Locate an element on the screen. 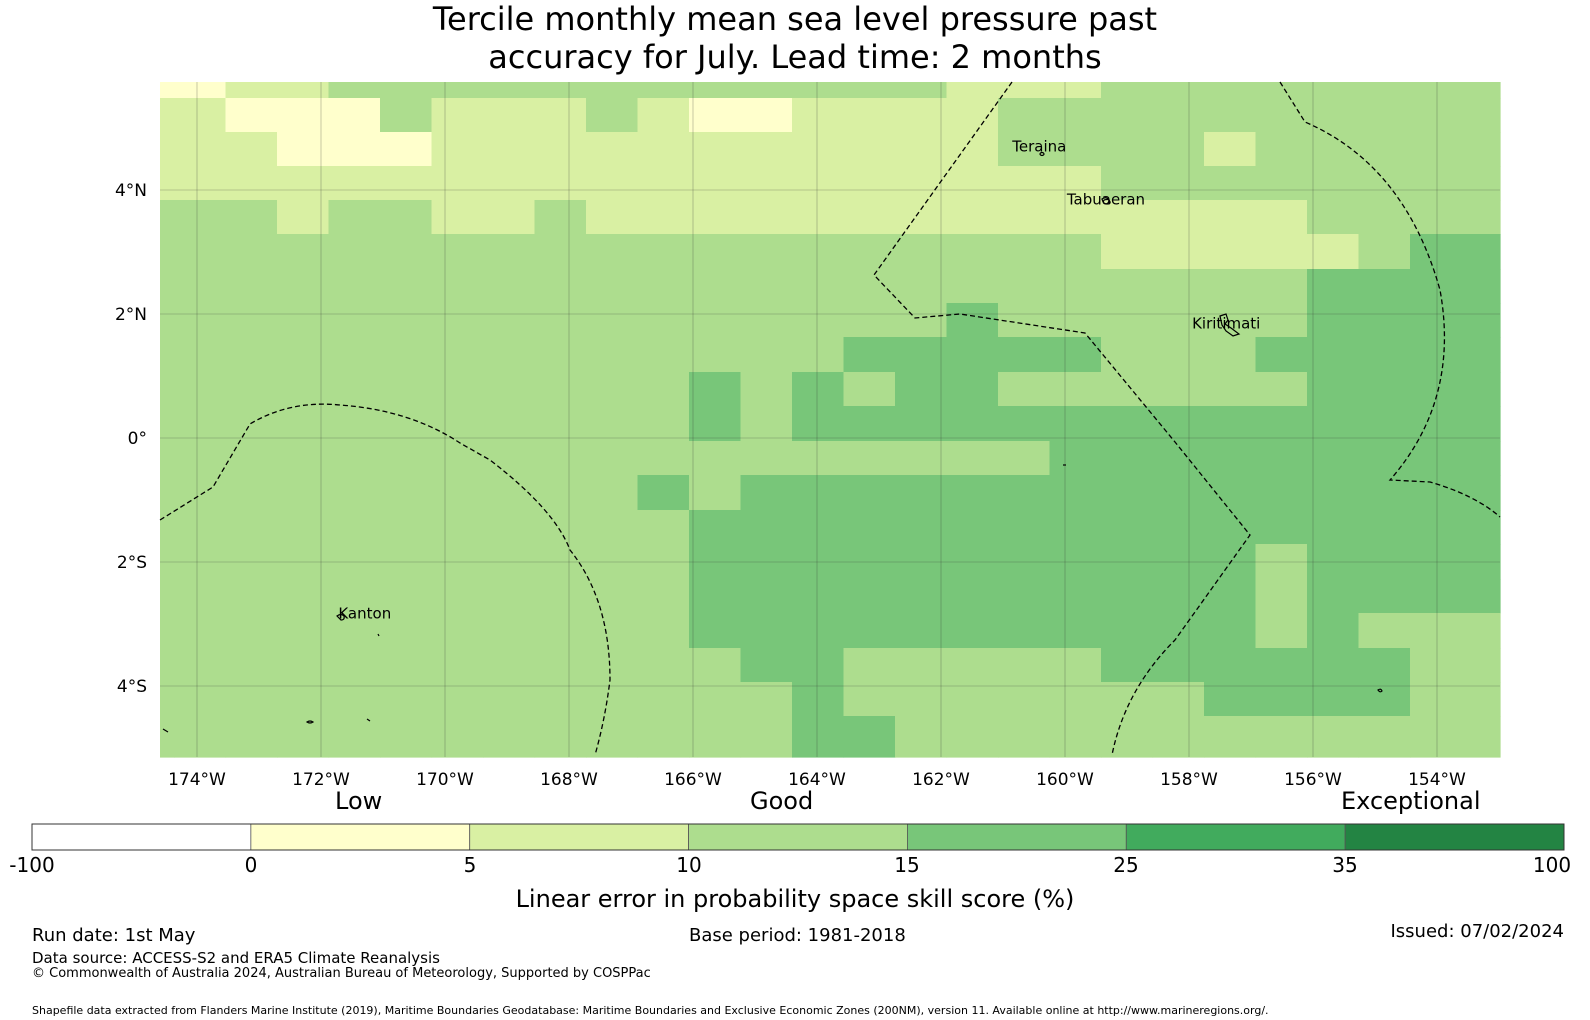 This screenshot has width=1590, height=1020. colorbar-frame is located at coordinates (798, 837).